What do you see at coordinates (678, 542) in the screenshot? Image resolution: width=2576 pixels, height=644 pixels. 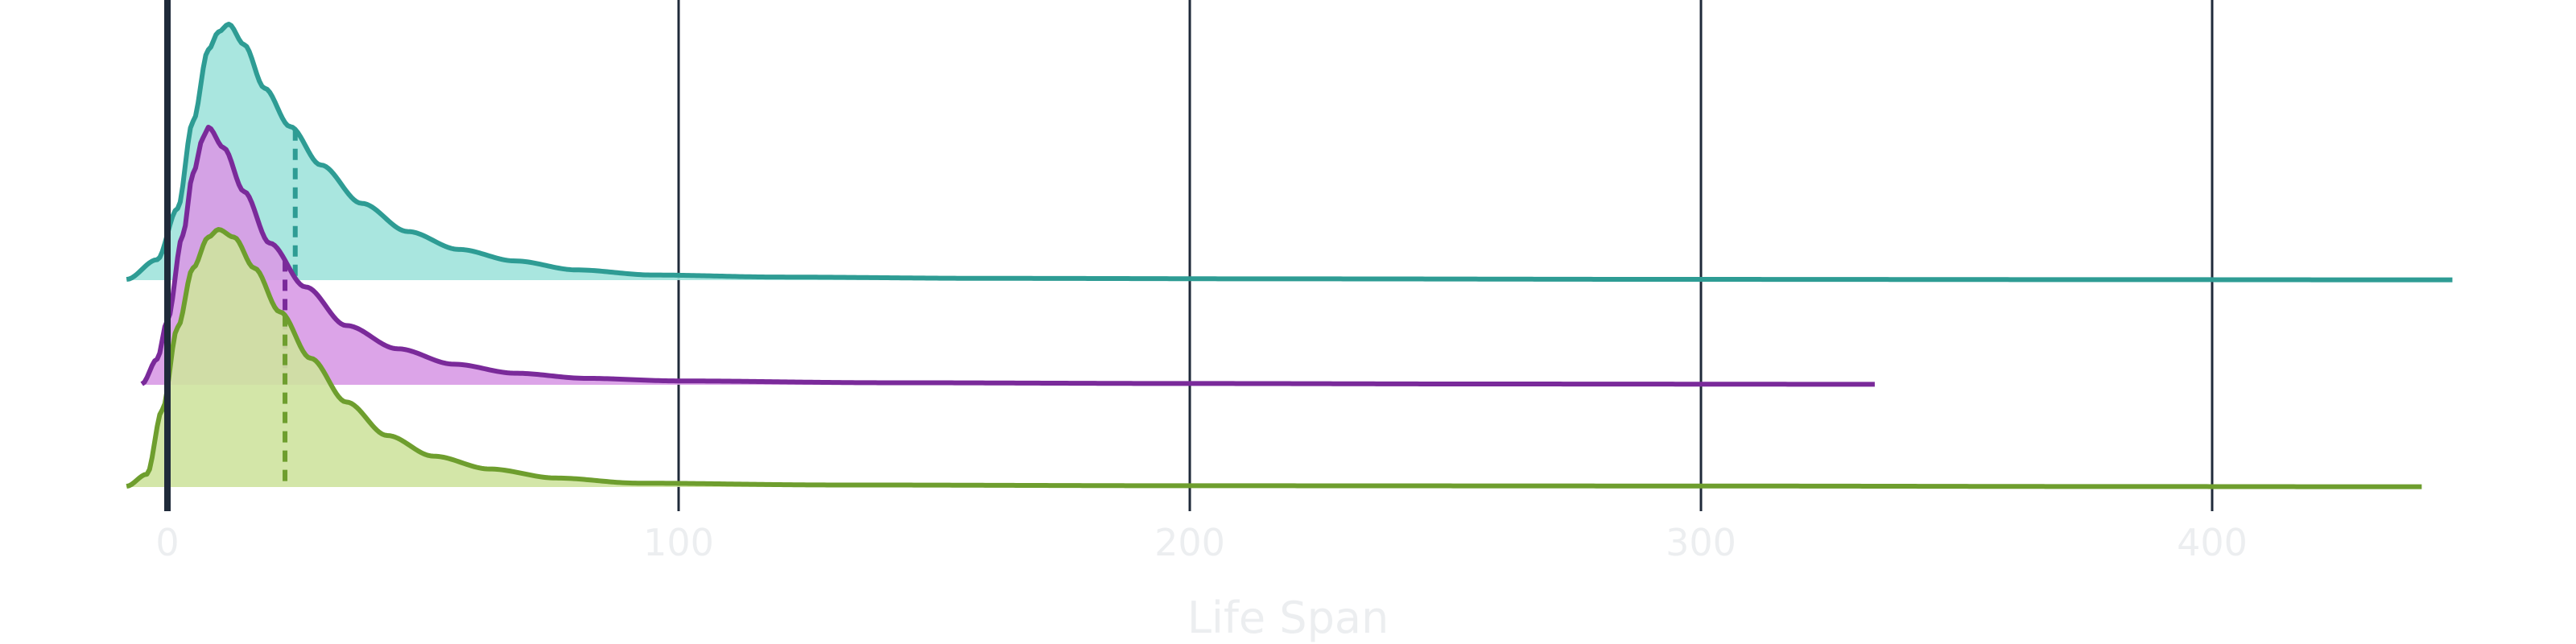 I see `x-tick-label-100: 100` at bounding box center [678, 542].